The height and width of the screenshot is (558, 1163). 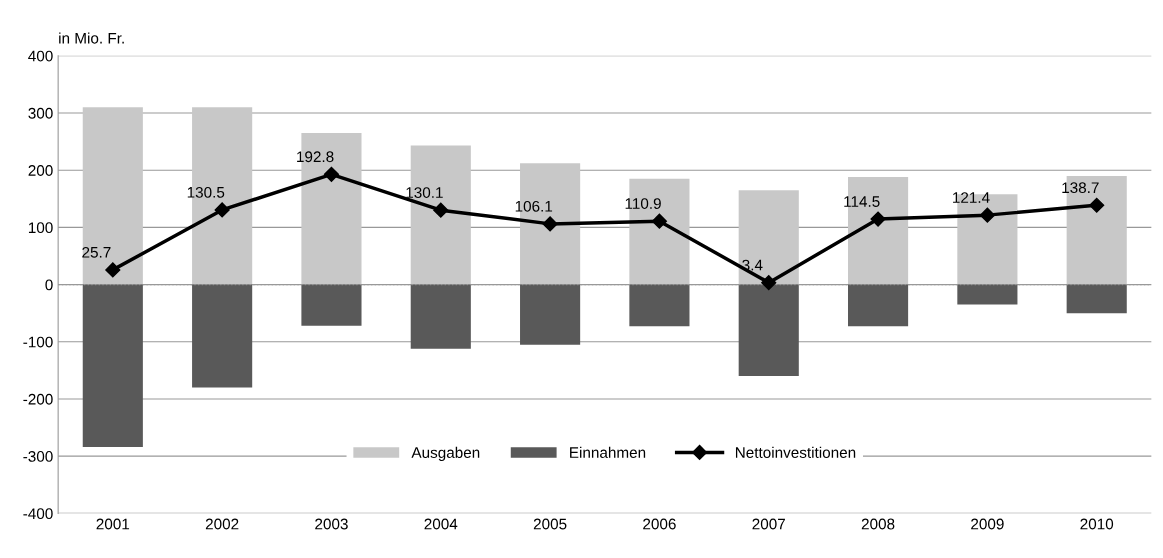 I want to click on legend-label: Ausgaben, so click(x=445, y=453).